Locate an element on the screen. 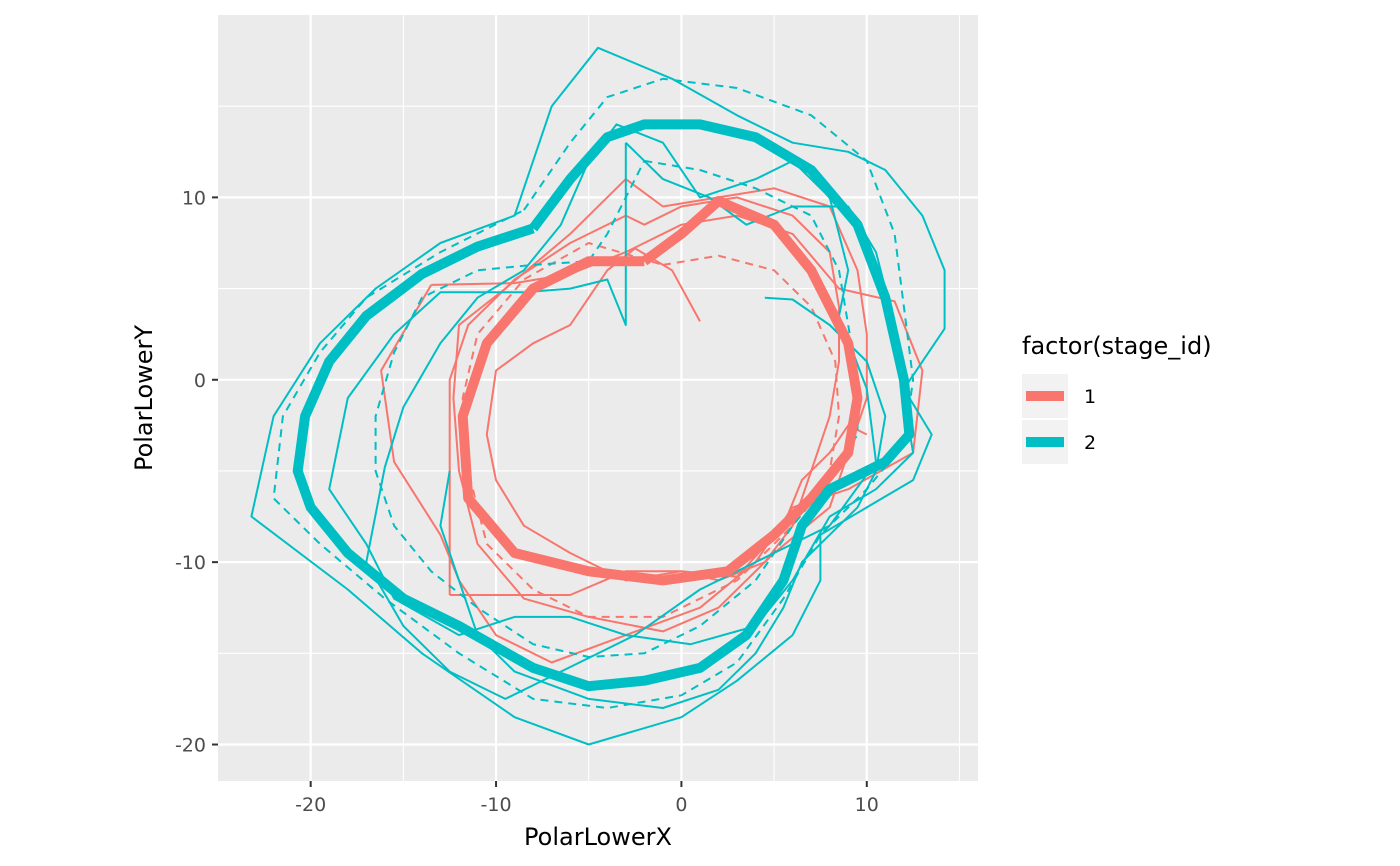 The height and width of the screenshot is (866, 1400). legend-title: factor(stage_id) is located at coordinates (1117, 346).